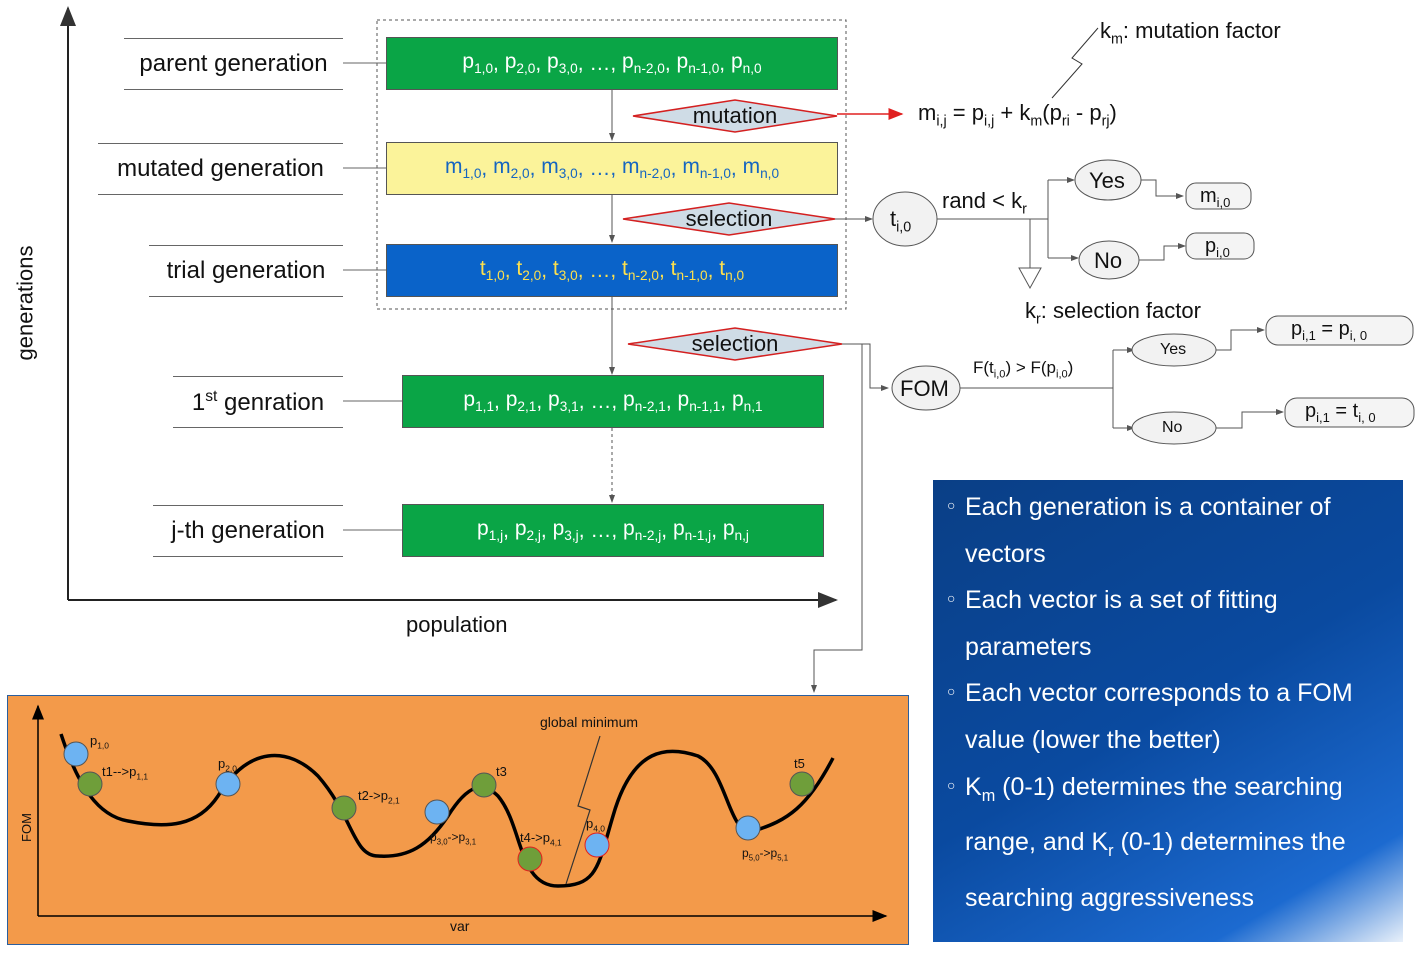 The image size is (1418, 954). I want to click on label-first-generation: 1st genration, so click(258, 402).